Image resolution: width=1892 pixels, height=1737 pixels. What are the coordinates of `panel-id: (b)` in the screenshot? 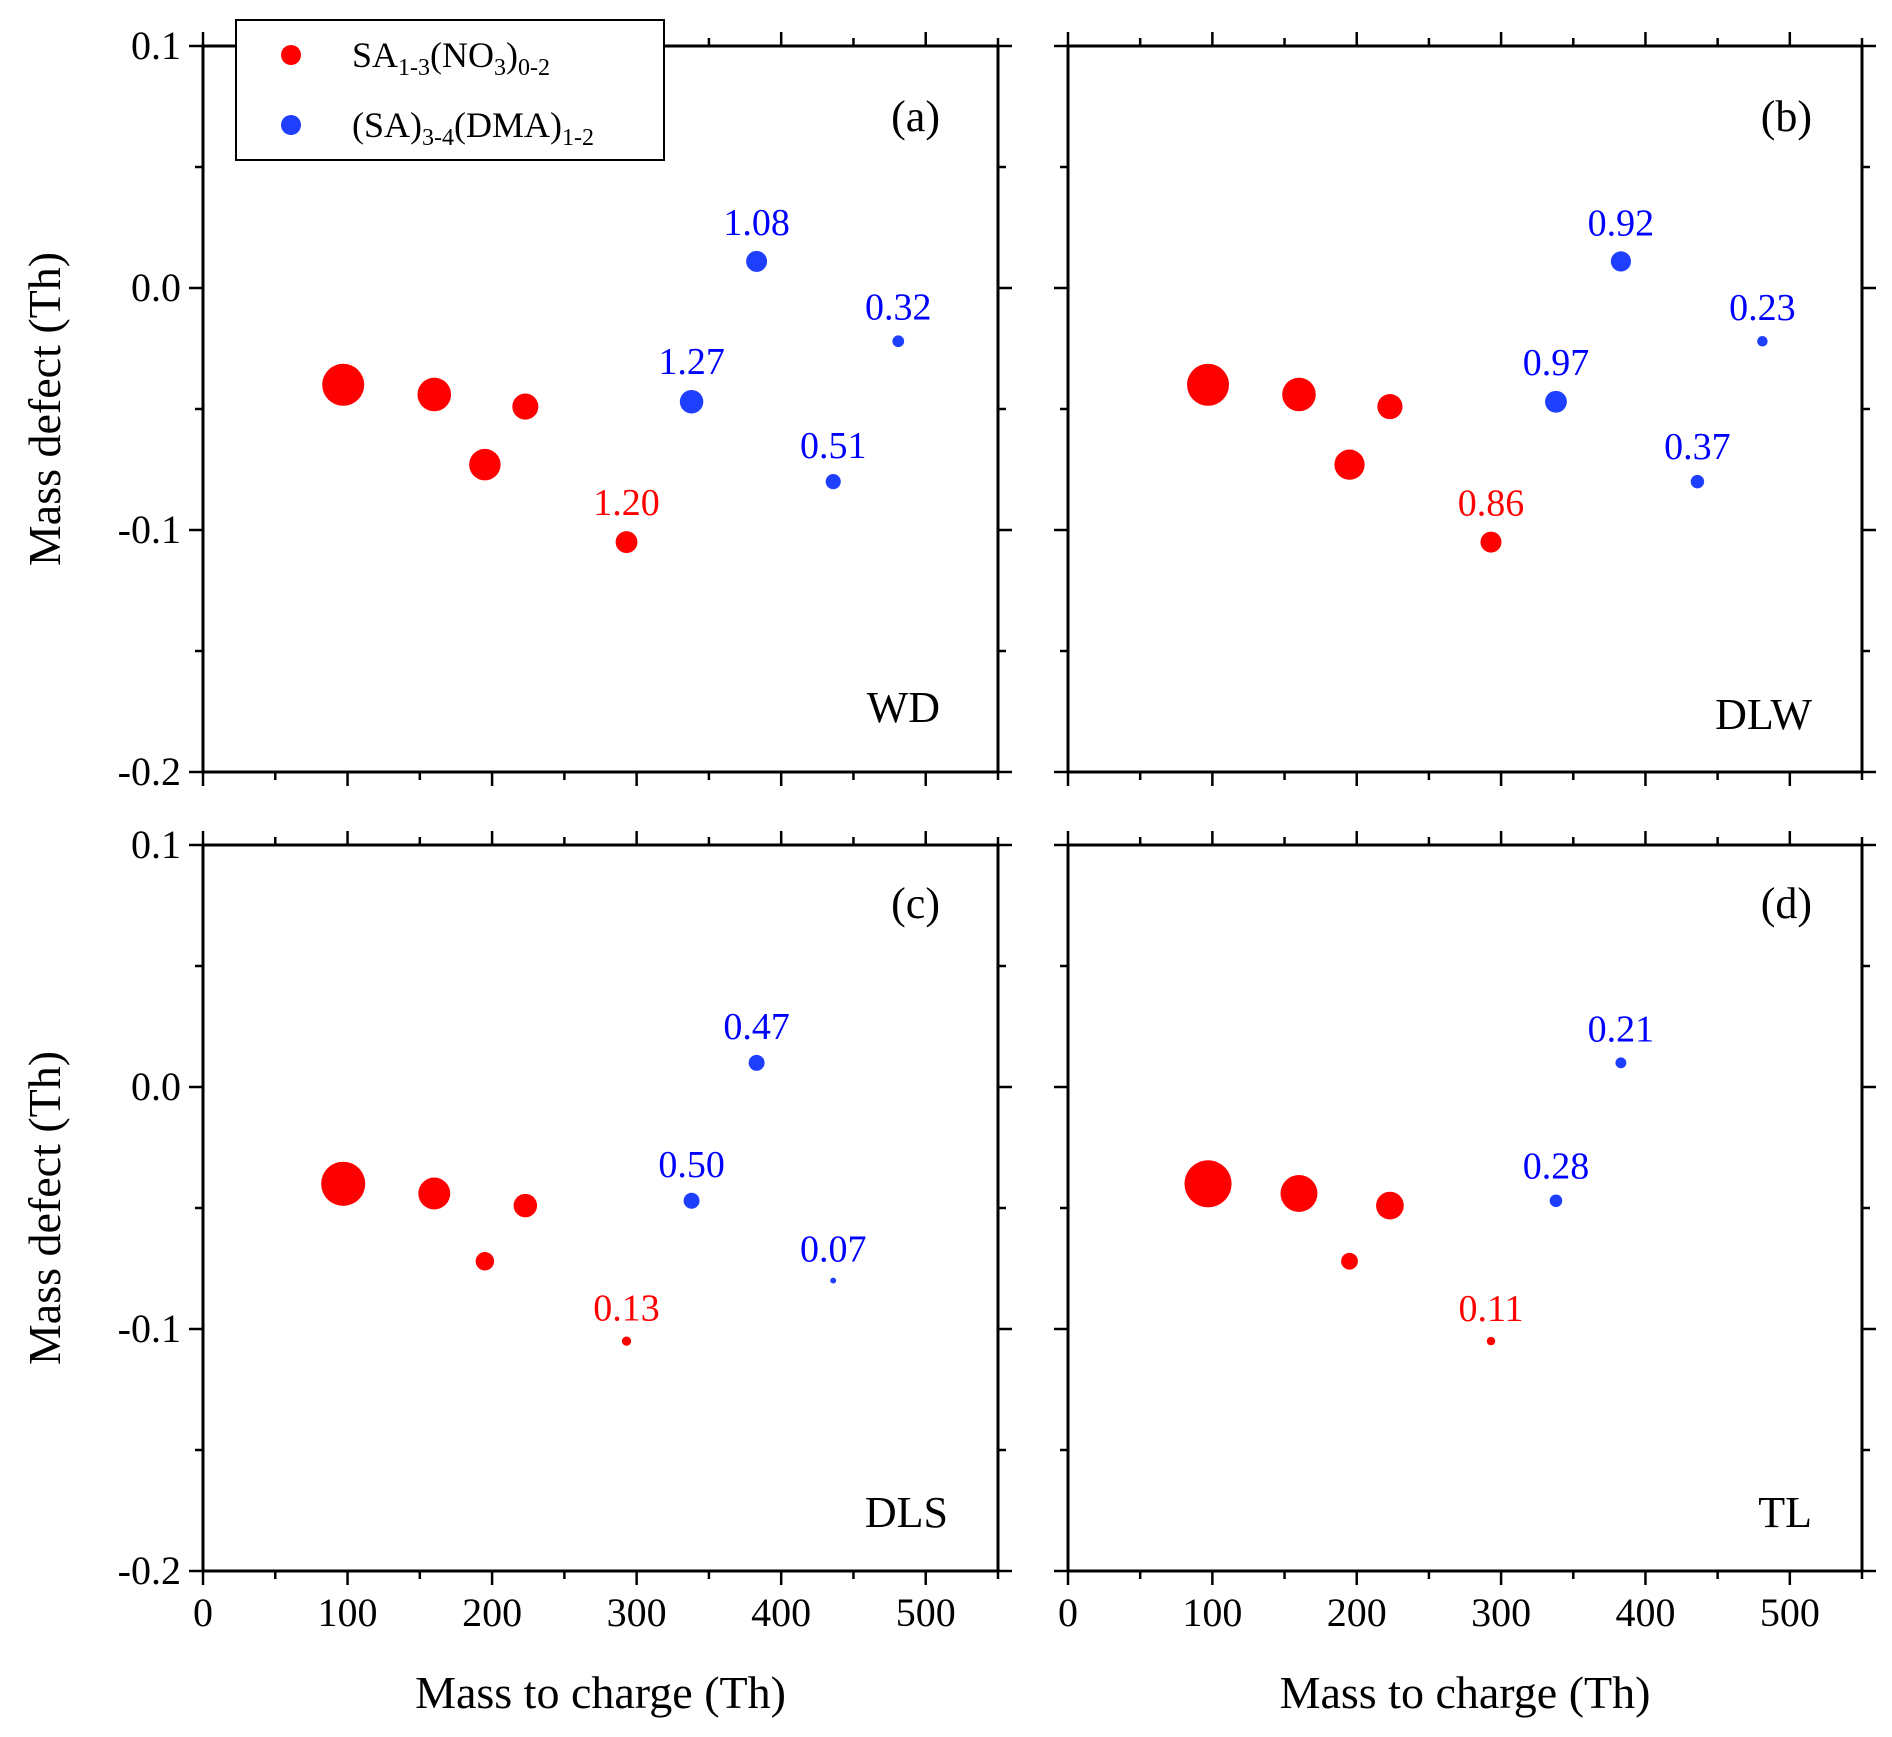 It's located at (1786, 116).